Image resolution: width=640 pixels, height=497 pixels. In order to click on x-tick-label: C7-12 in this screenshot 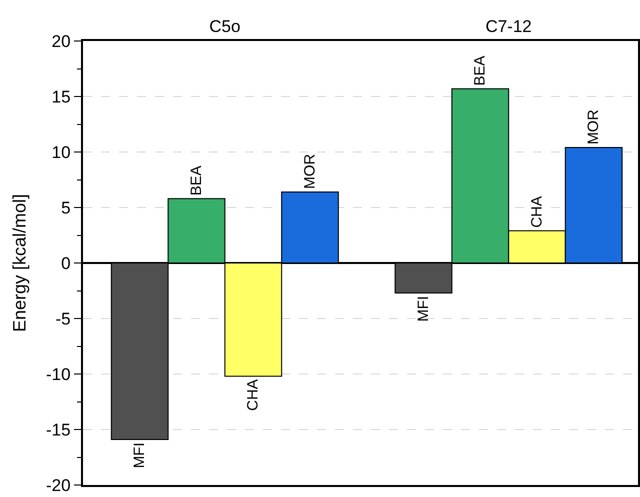, I will do `click(508, 26)`.